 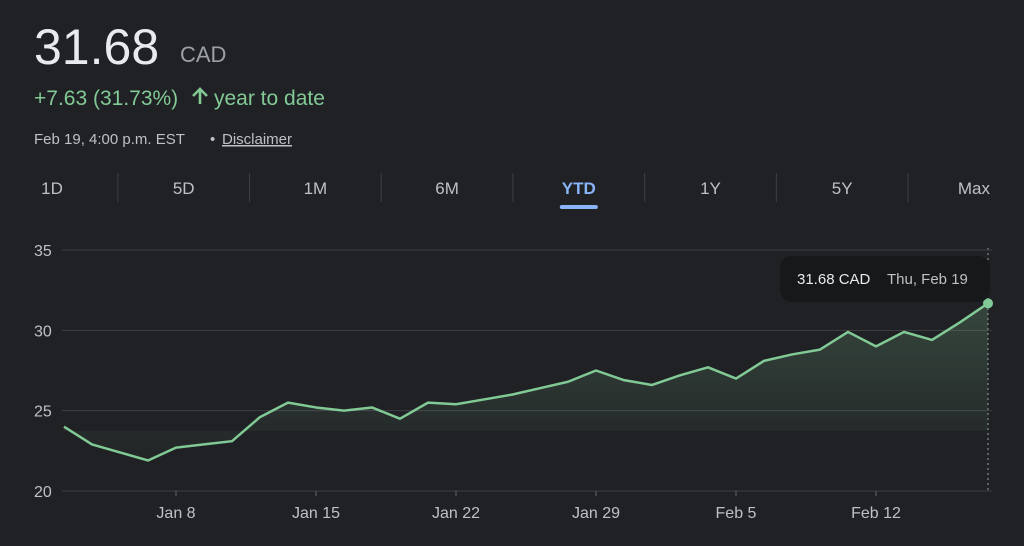 I want to click on price: 31.68, so click(x=96, y=47).